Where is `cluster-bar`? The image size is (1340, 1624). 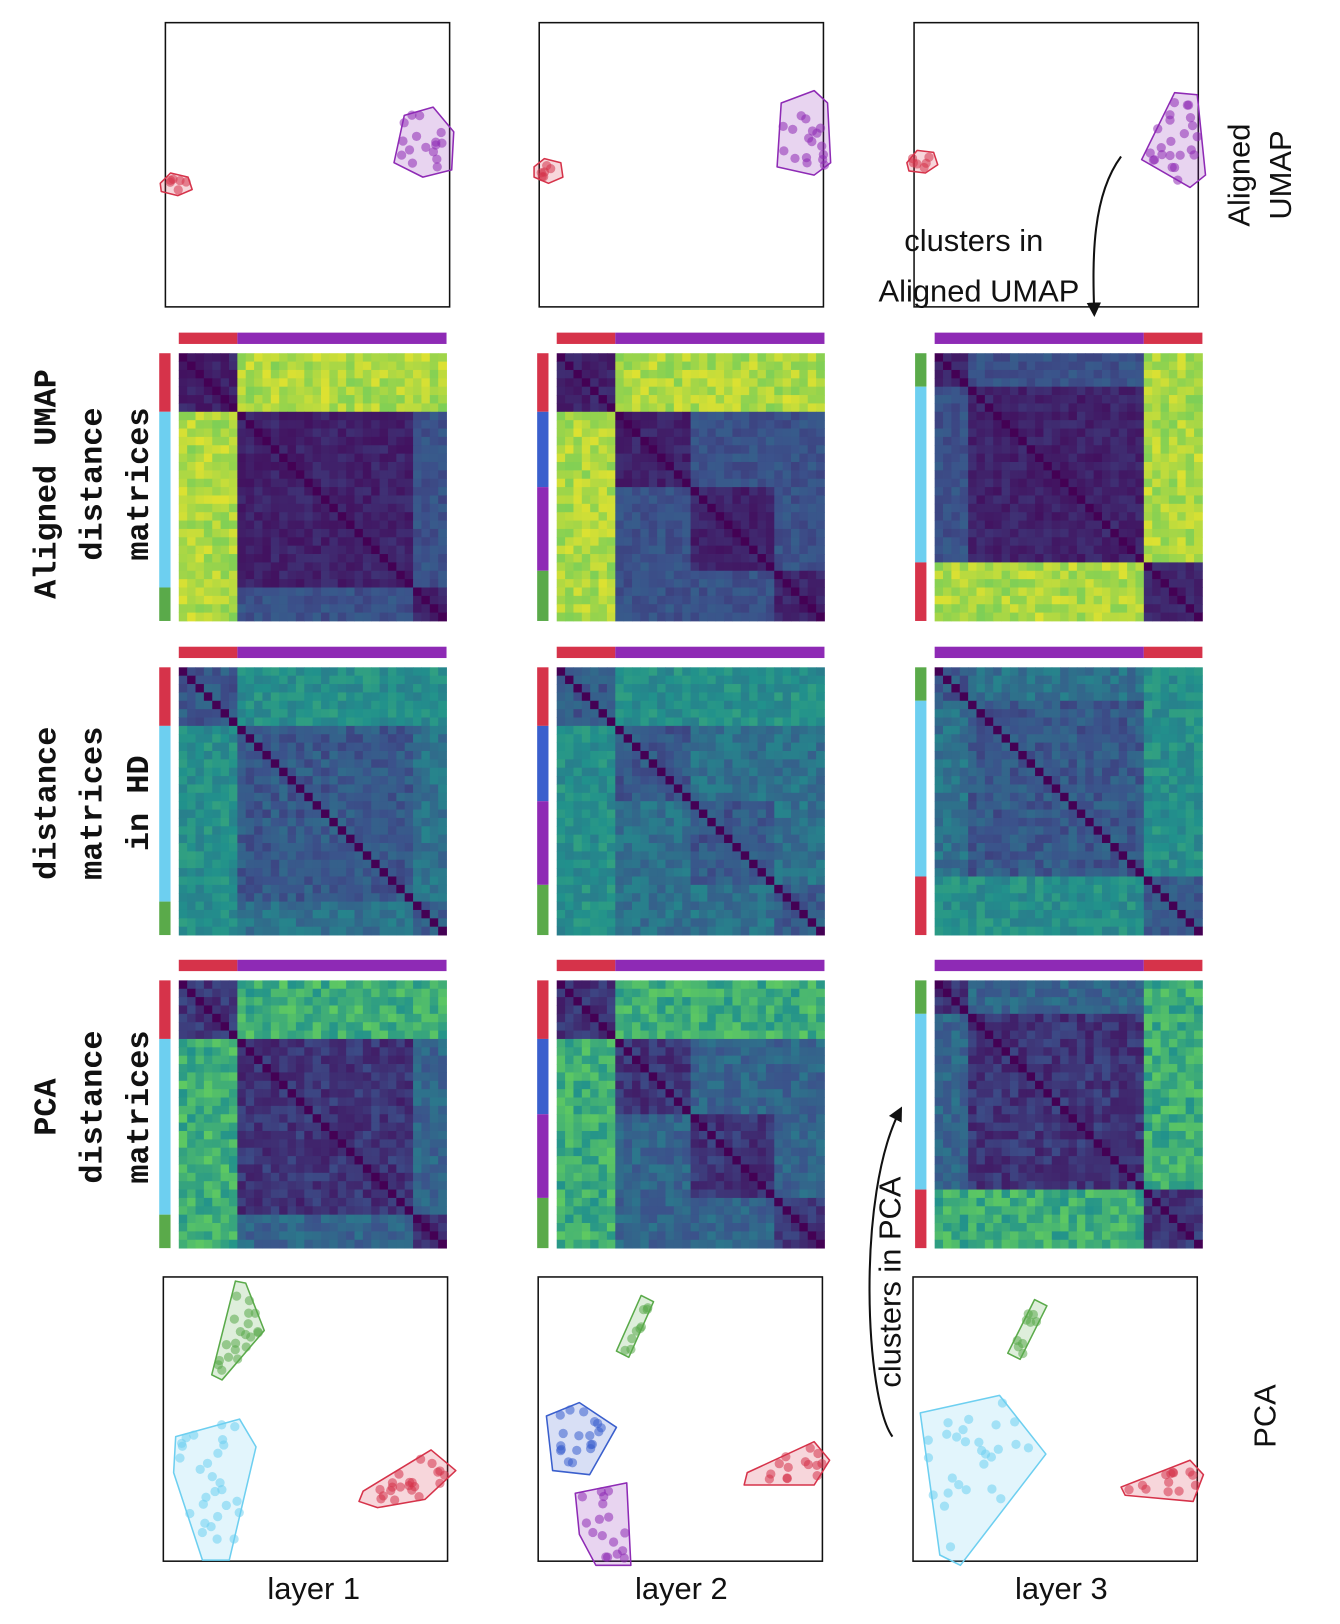 cluster-bar is located at coordinates (165, 918).